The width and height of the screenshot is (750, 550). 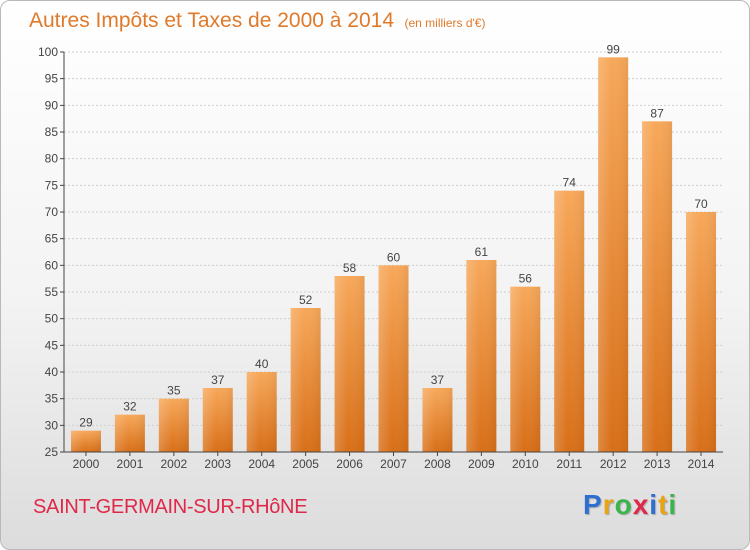 I want to click on data-label: 32, so click(x=130, y=407).